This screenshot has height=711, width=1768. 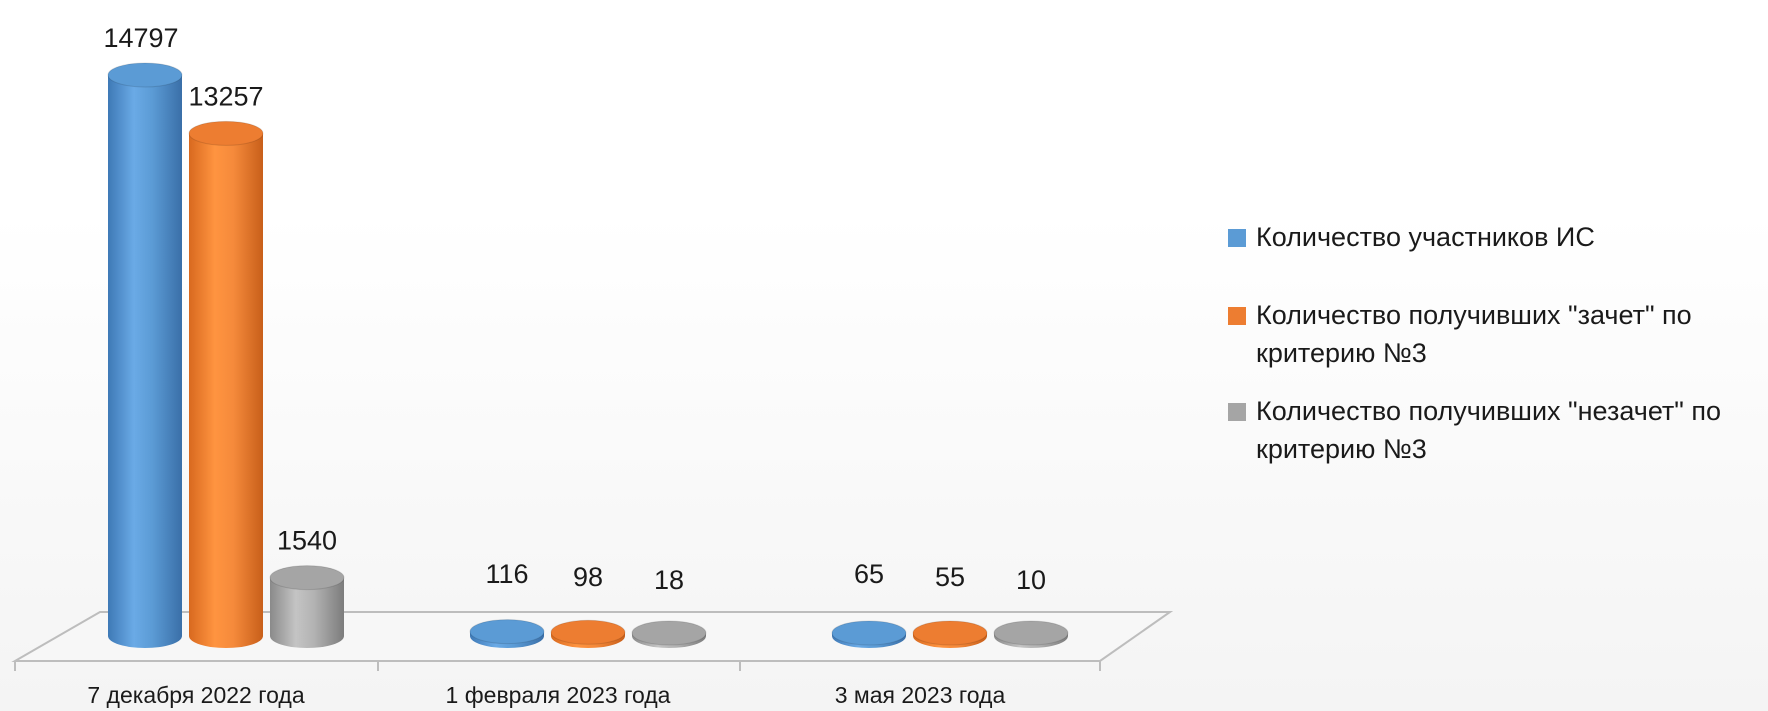 What do you see at coordinates (1237, 316) in the screenshot?
I see `legend-swatch-orange` at bounding box center [1237, 316].